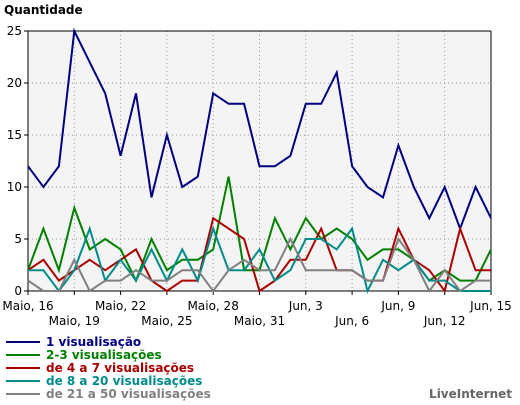 The height and width of the screenshot is (405, 520). I want to click on x-tick-label: Jun, 6, so click(351, 321).